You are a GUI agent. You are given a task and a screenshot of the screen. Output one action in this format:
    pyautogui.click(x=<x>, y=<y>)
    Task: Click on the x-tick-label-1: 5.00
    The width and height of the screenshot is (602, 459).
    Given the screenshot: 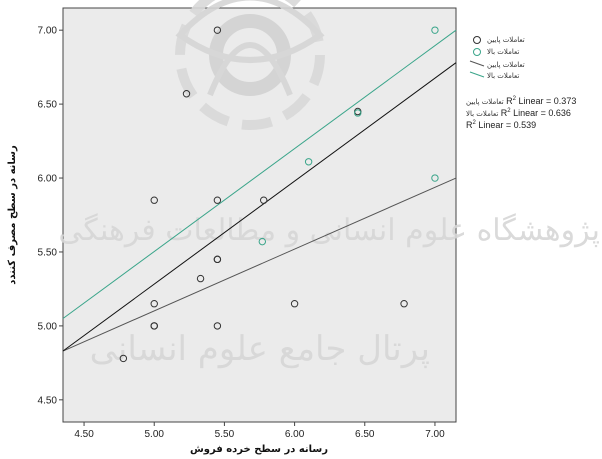 What is the action you would take?
    pyautogui.click(x=154, y=434)
    